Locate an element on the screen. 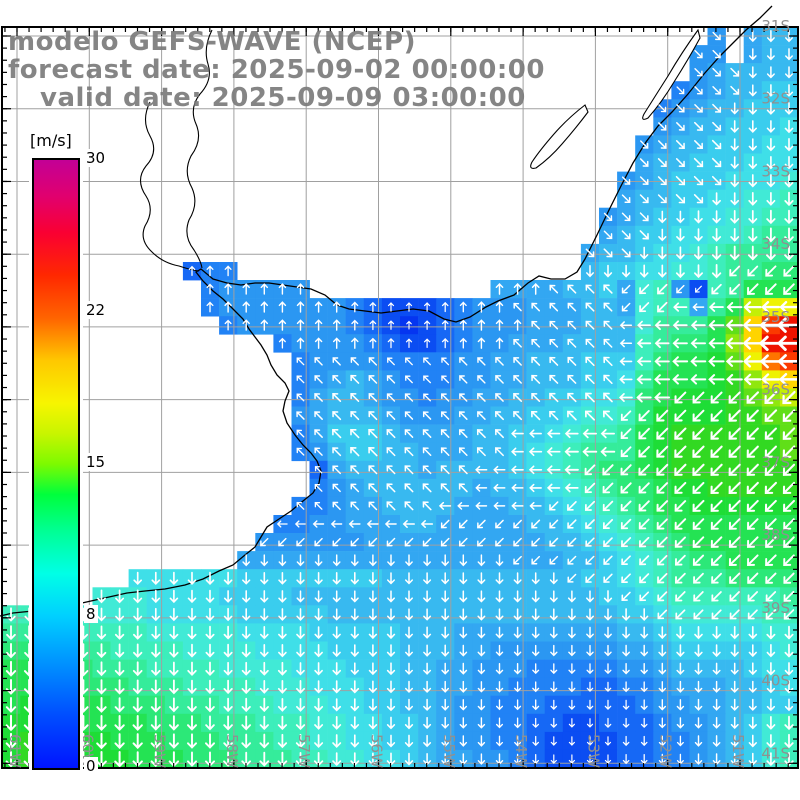  colorbar-tick-label: 22 is located at coordinates (96, 310).